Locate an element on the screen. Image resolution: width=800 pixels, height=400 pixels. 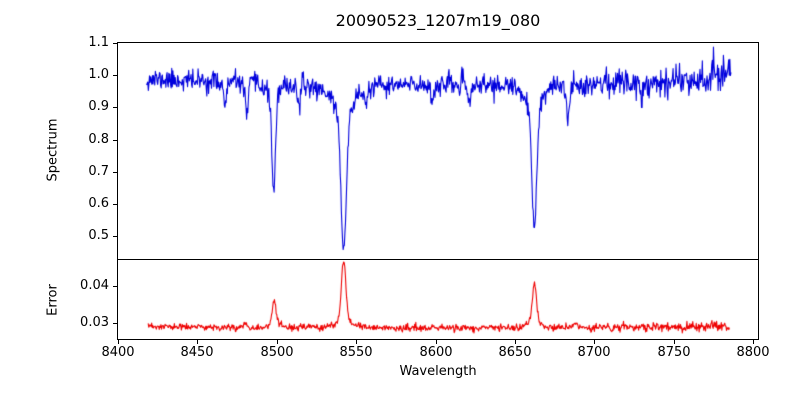
y-tick-label: 0.7 is located at coordinates (98, 171).